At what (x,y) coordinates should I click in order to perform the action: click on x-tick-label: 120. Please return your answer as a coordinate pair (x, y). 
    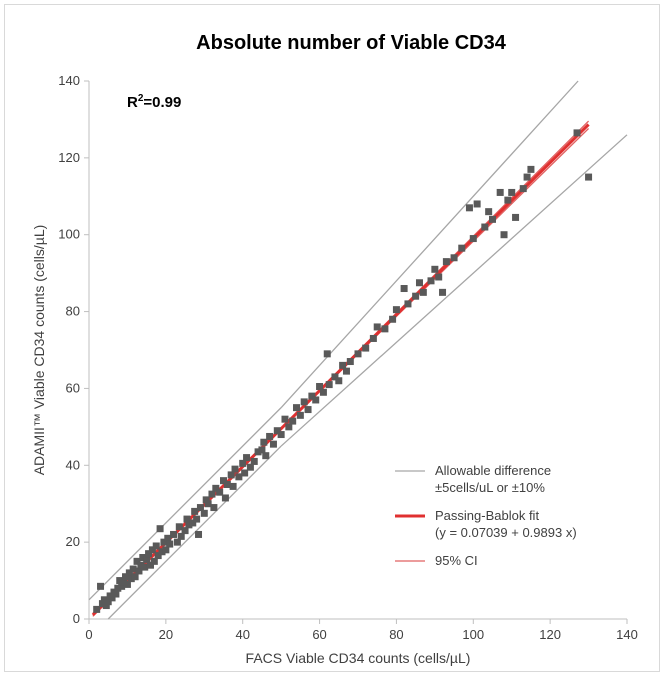
    Looking at the image, I should click on (550, 634).